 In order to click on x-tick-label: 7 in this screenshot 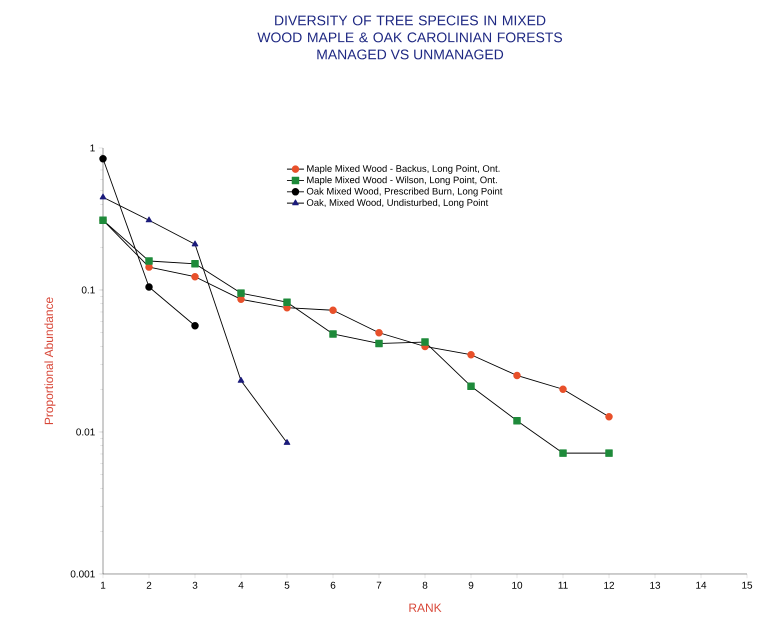, I will do `click(379, 585)`.